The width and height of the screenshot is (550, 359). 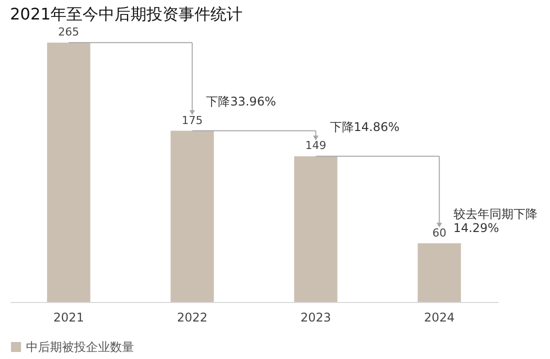 I want to click on x-tick-label: 2021, so click(x=68, y=317).